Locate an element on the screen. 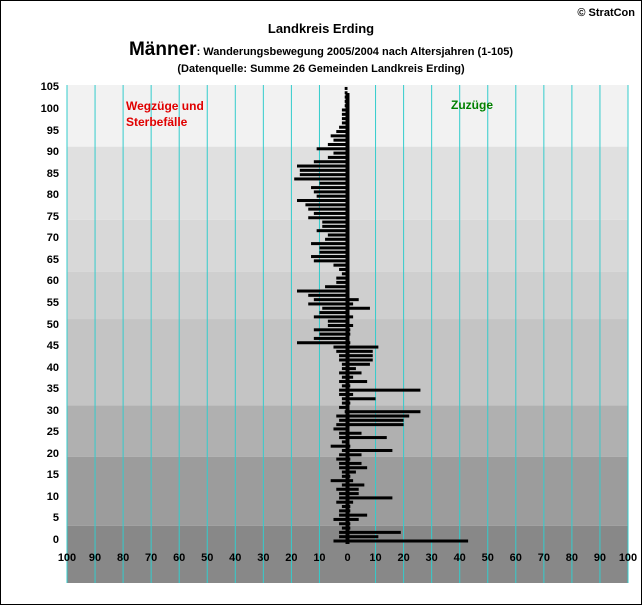  x-tick-label: 60 is located at coordinates (179, 558).